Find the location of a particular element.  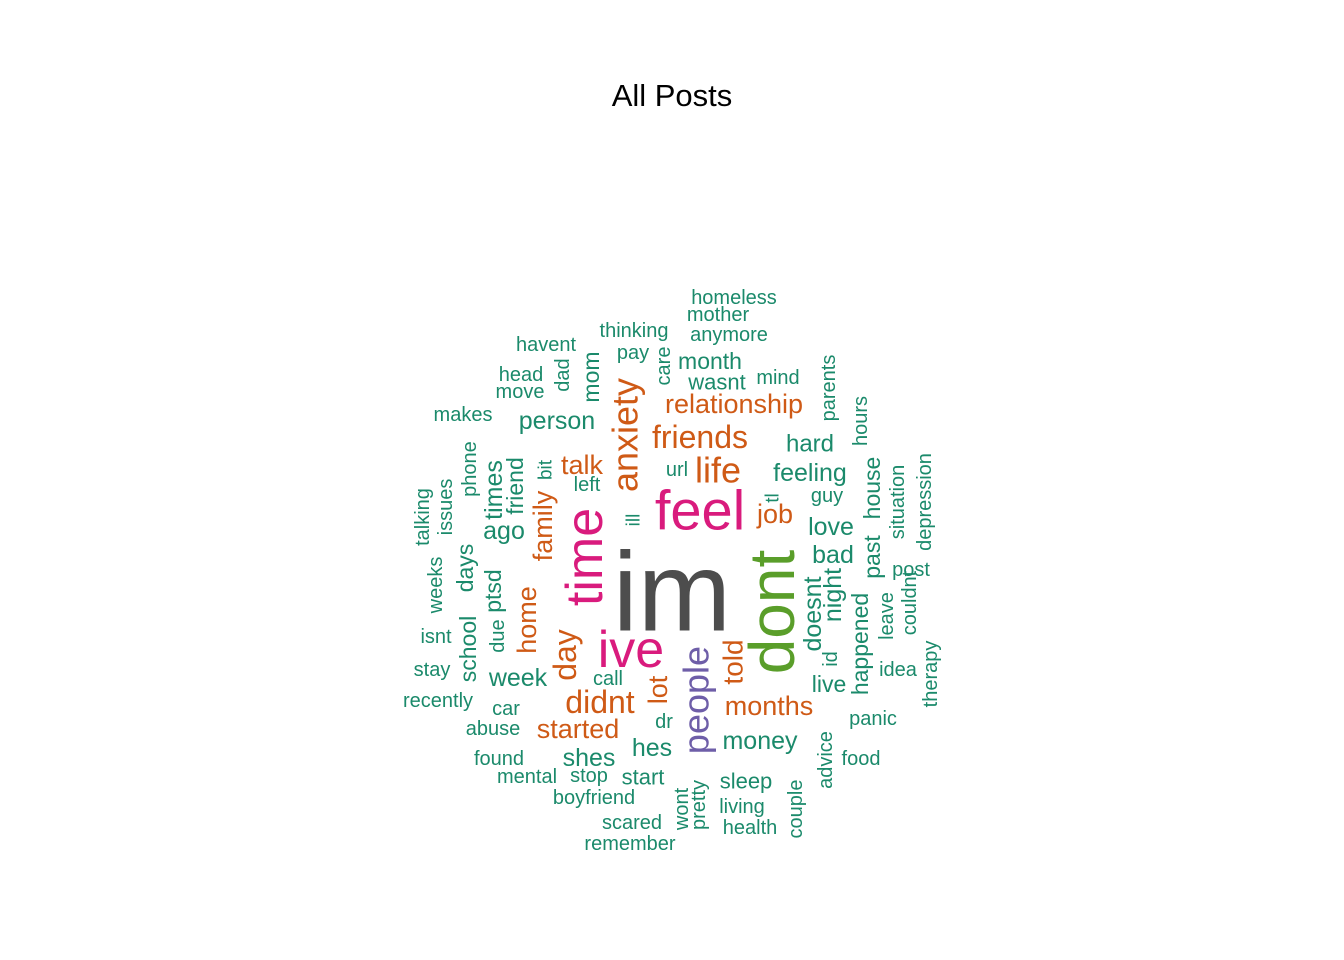

word-mom: mom is located at coordinates (591, 376).